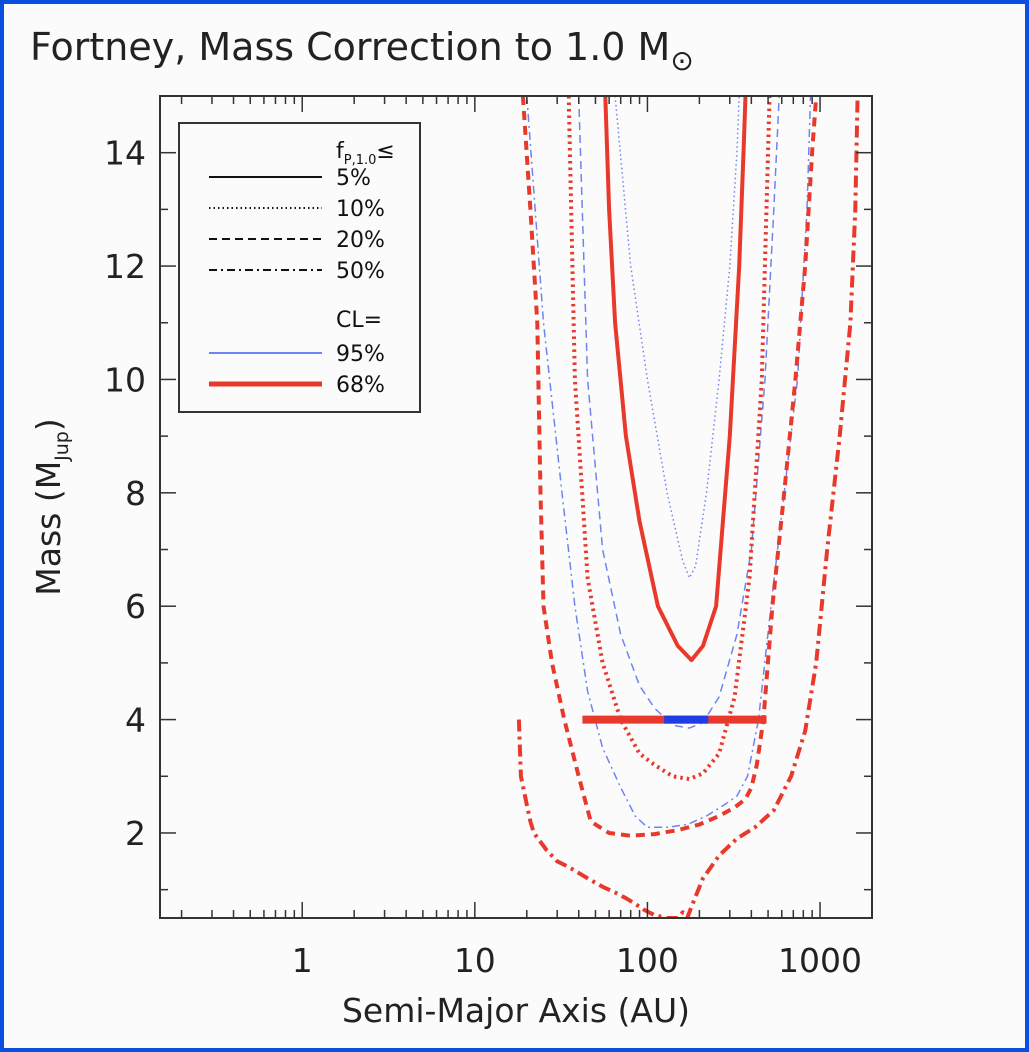 This screenshot has height=1052, width=1029. I want to click on legend: fP,1.0≤ CL= 5% 10% 20% 50% 95% 68%, so click(299, 267).